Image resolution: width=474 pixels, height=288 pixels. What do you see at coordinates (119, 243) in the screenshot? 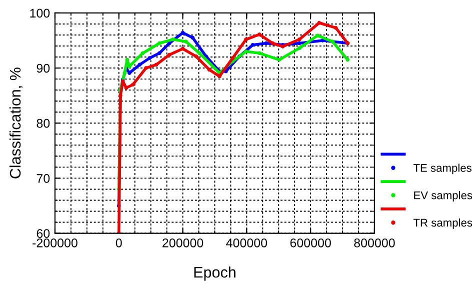
I see `x-tick-label: 0` at bounding box center [119, 243].